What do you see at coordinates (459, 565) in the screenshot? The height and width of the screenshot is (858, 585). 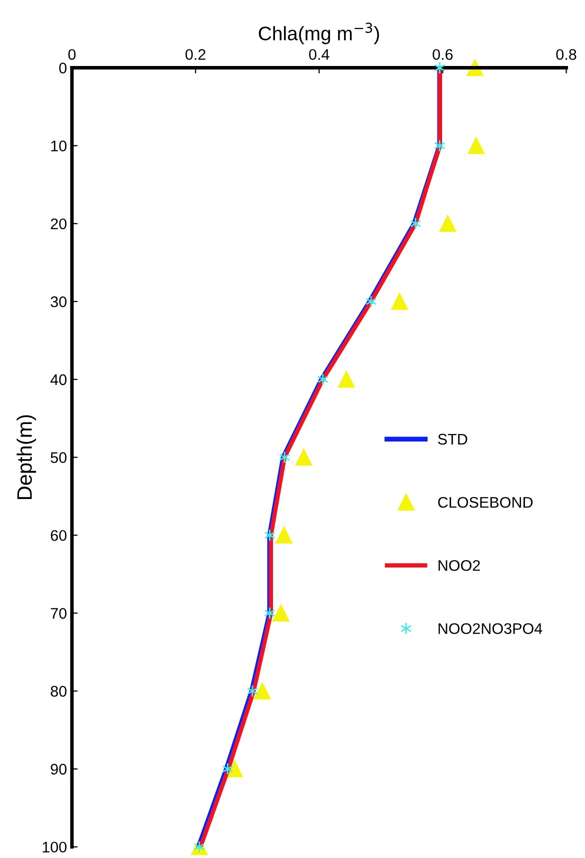 I see `legend-label: NOO2` at bounding box center [459, 565].